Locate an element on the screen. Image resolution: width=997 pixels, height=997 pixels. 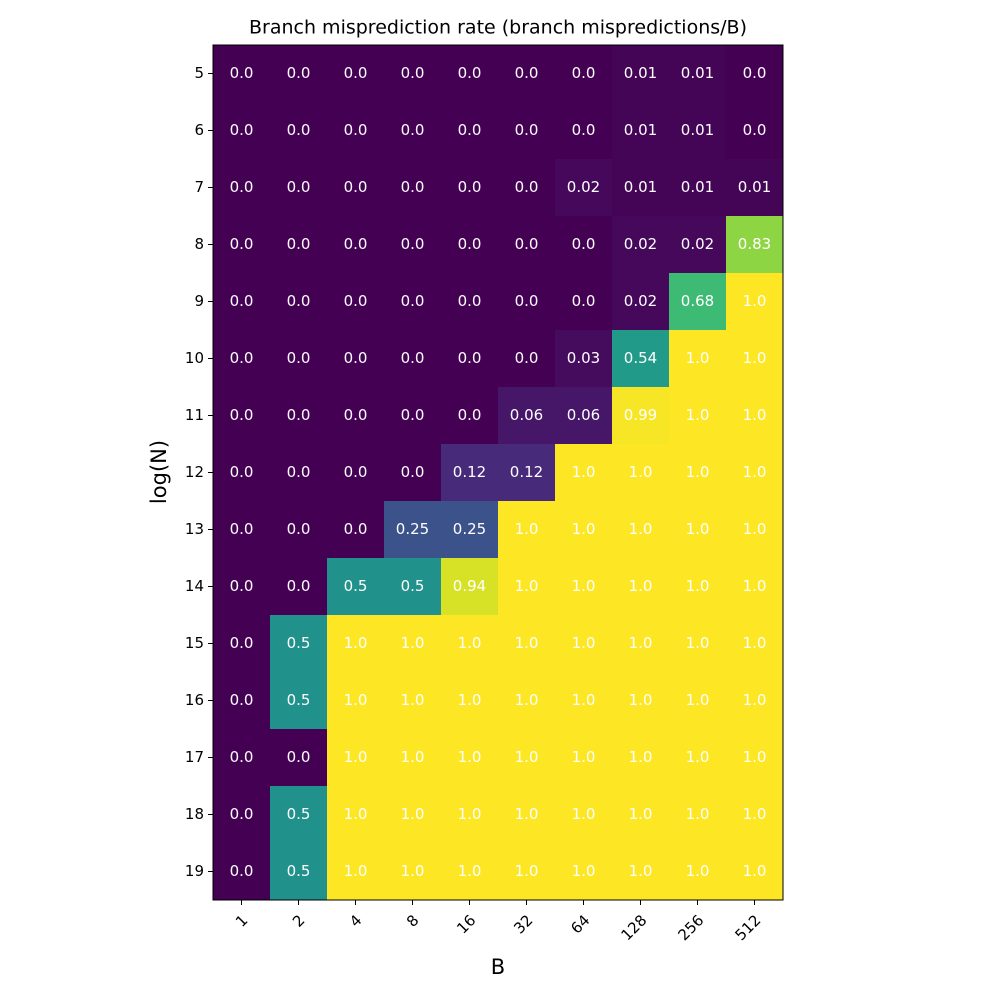
cell-label: 0.03 is located at coordinates (583, 358).